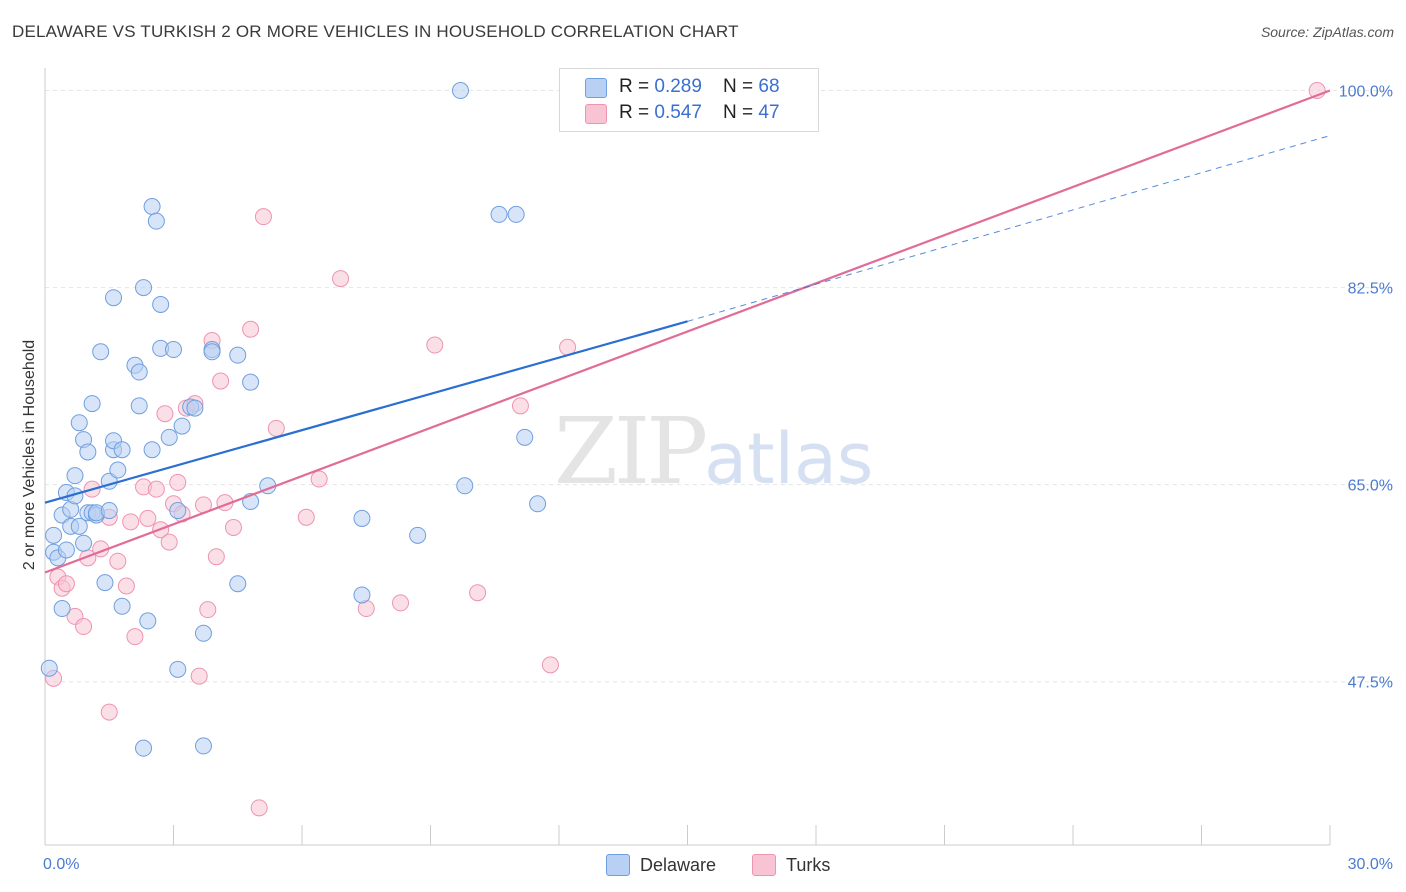 Image resolution: width=1406 pixels, height=892 pixels. Describe the element at coordinates (1009, 228) in the screenshot. I see `delaware-trend-extension` at that location.